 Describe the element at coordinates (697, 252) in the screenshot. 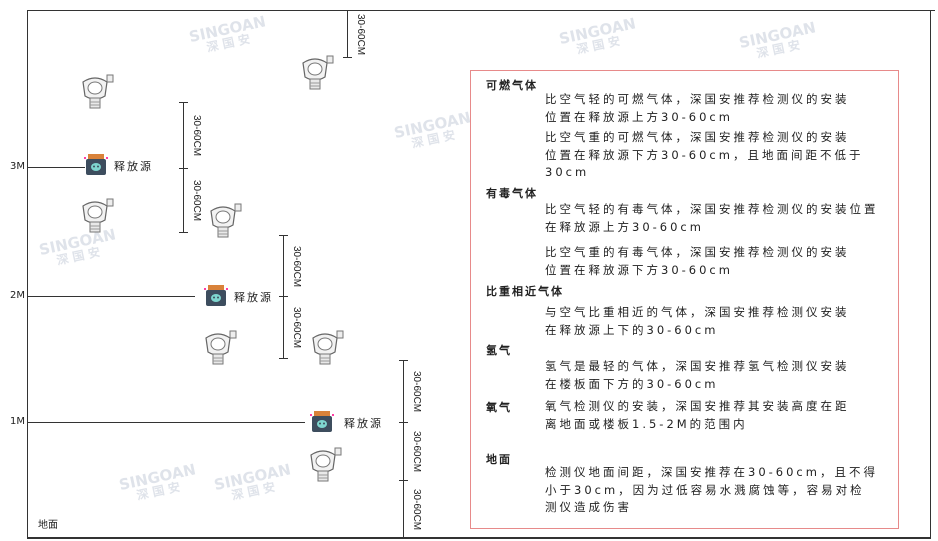

I see `para-line: 比空气重的有毒气体，深国安推荐检测仪的安装` at that location.